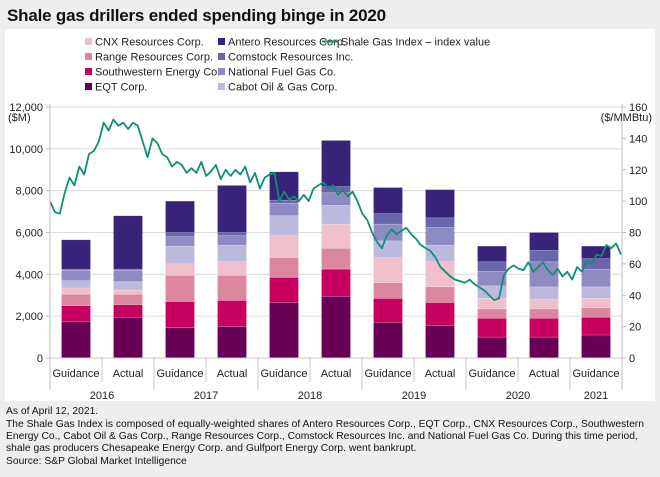 The image size is (660, 477). I want to click on x-year-label: 2019, so click(414, 396).